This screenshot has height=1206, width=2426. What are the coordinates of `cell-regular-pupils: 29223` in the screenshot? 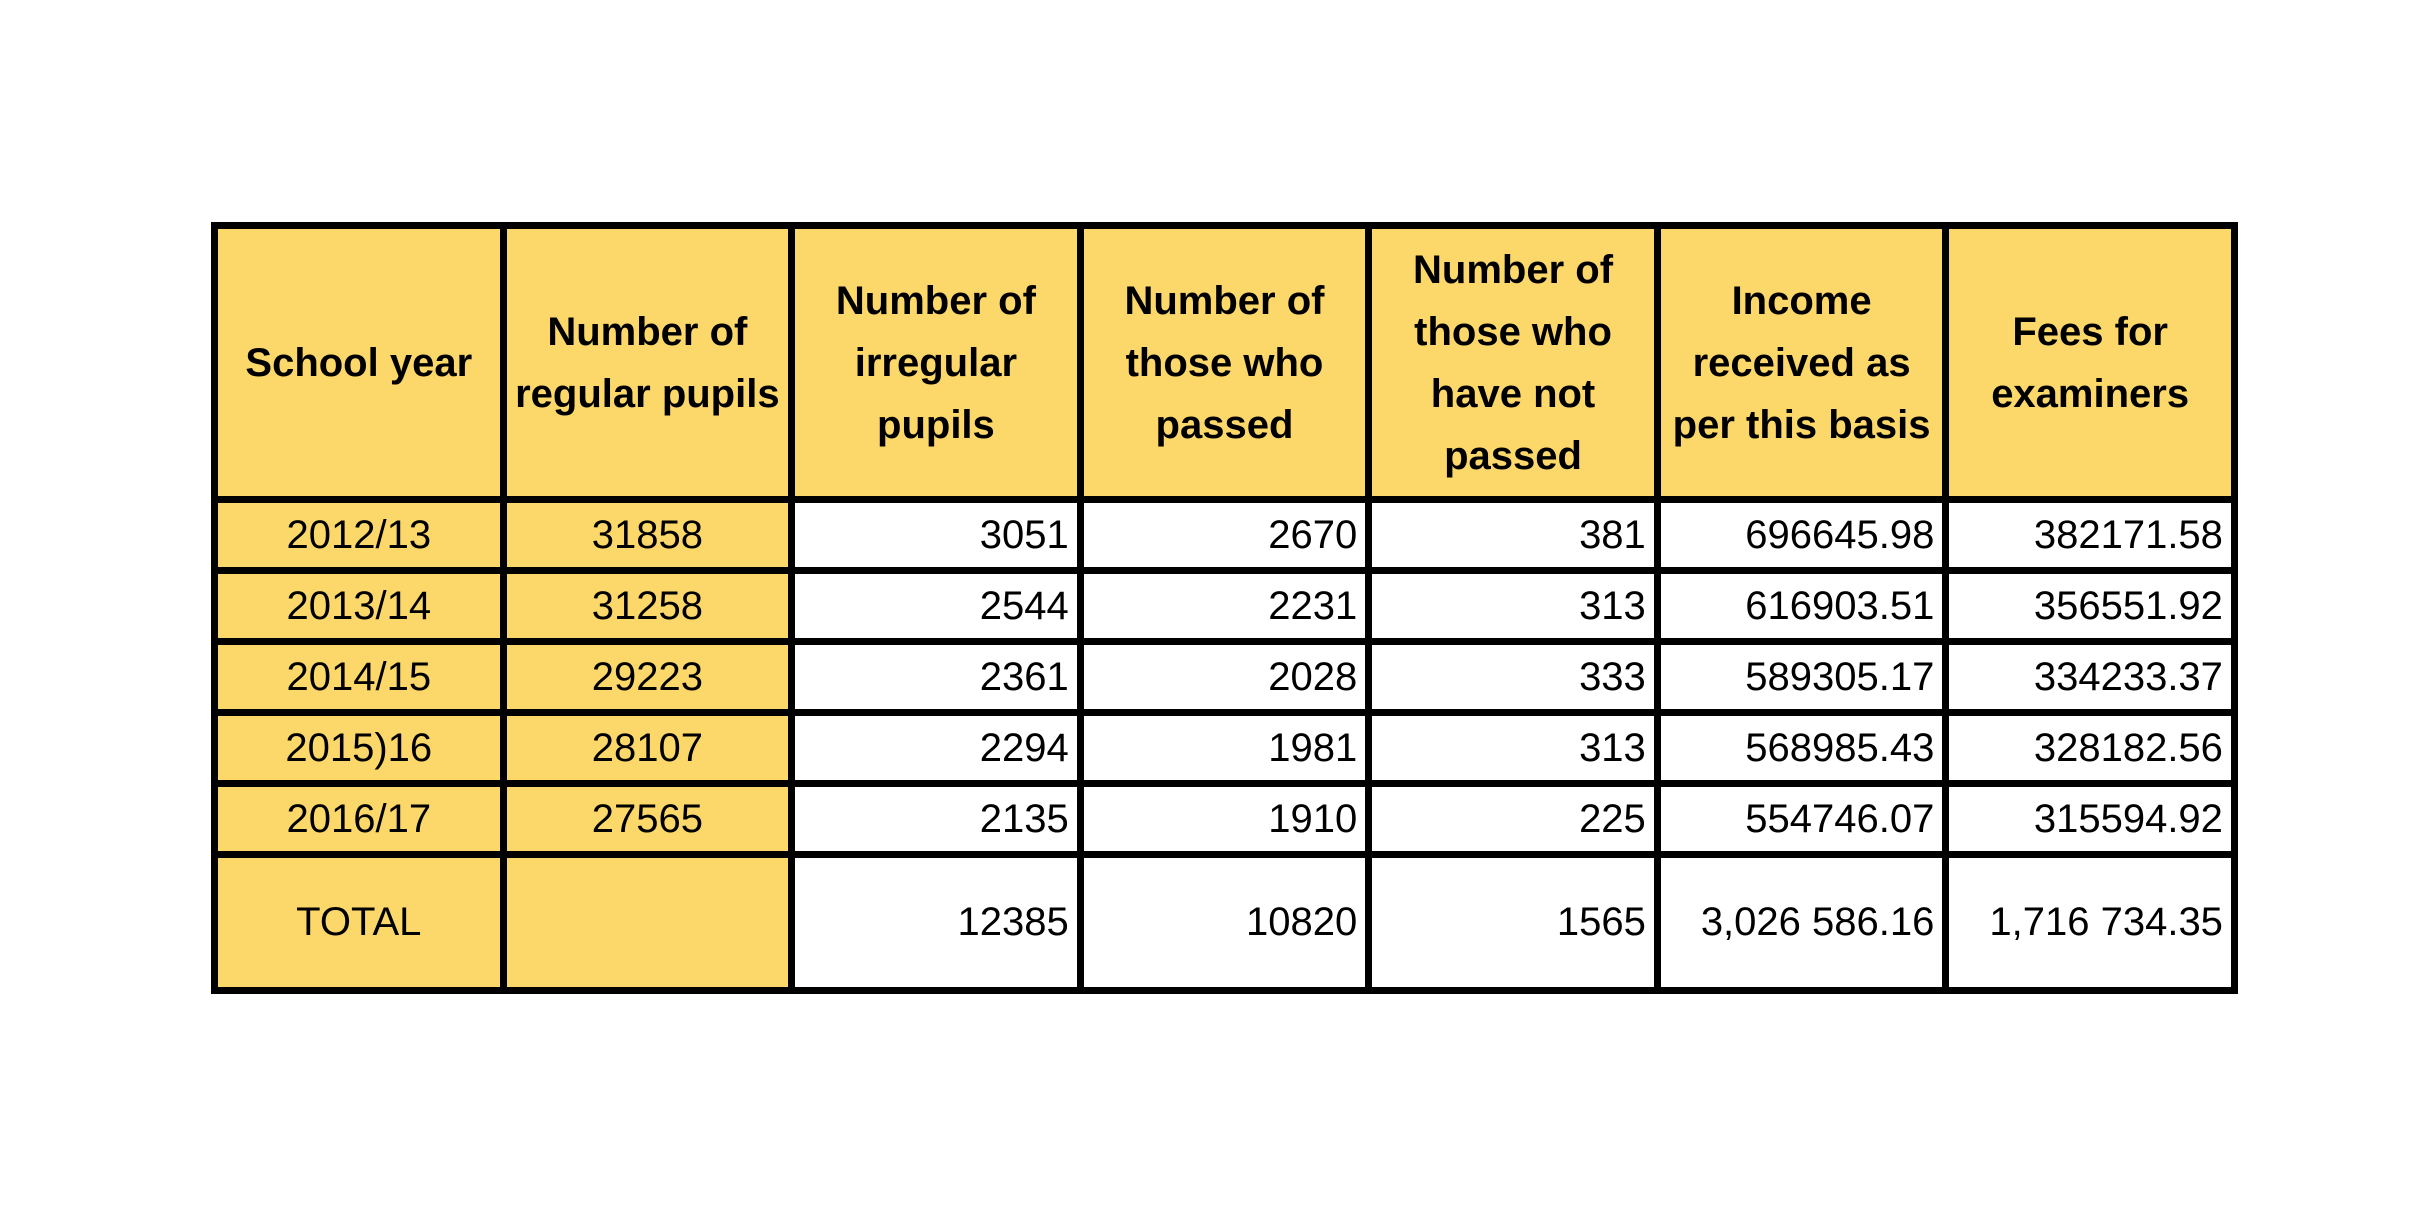 It's located at (647, 677).